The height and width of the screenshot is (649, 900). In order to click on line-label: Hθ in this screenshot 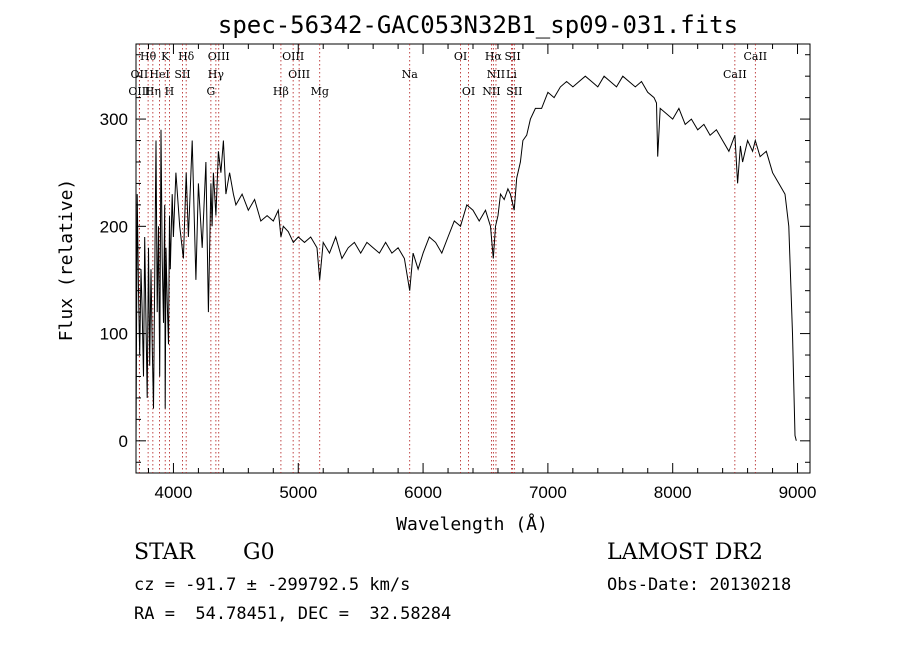, I will do `click(148, 56)`.